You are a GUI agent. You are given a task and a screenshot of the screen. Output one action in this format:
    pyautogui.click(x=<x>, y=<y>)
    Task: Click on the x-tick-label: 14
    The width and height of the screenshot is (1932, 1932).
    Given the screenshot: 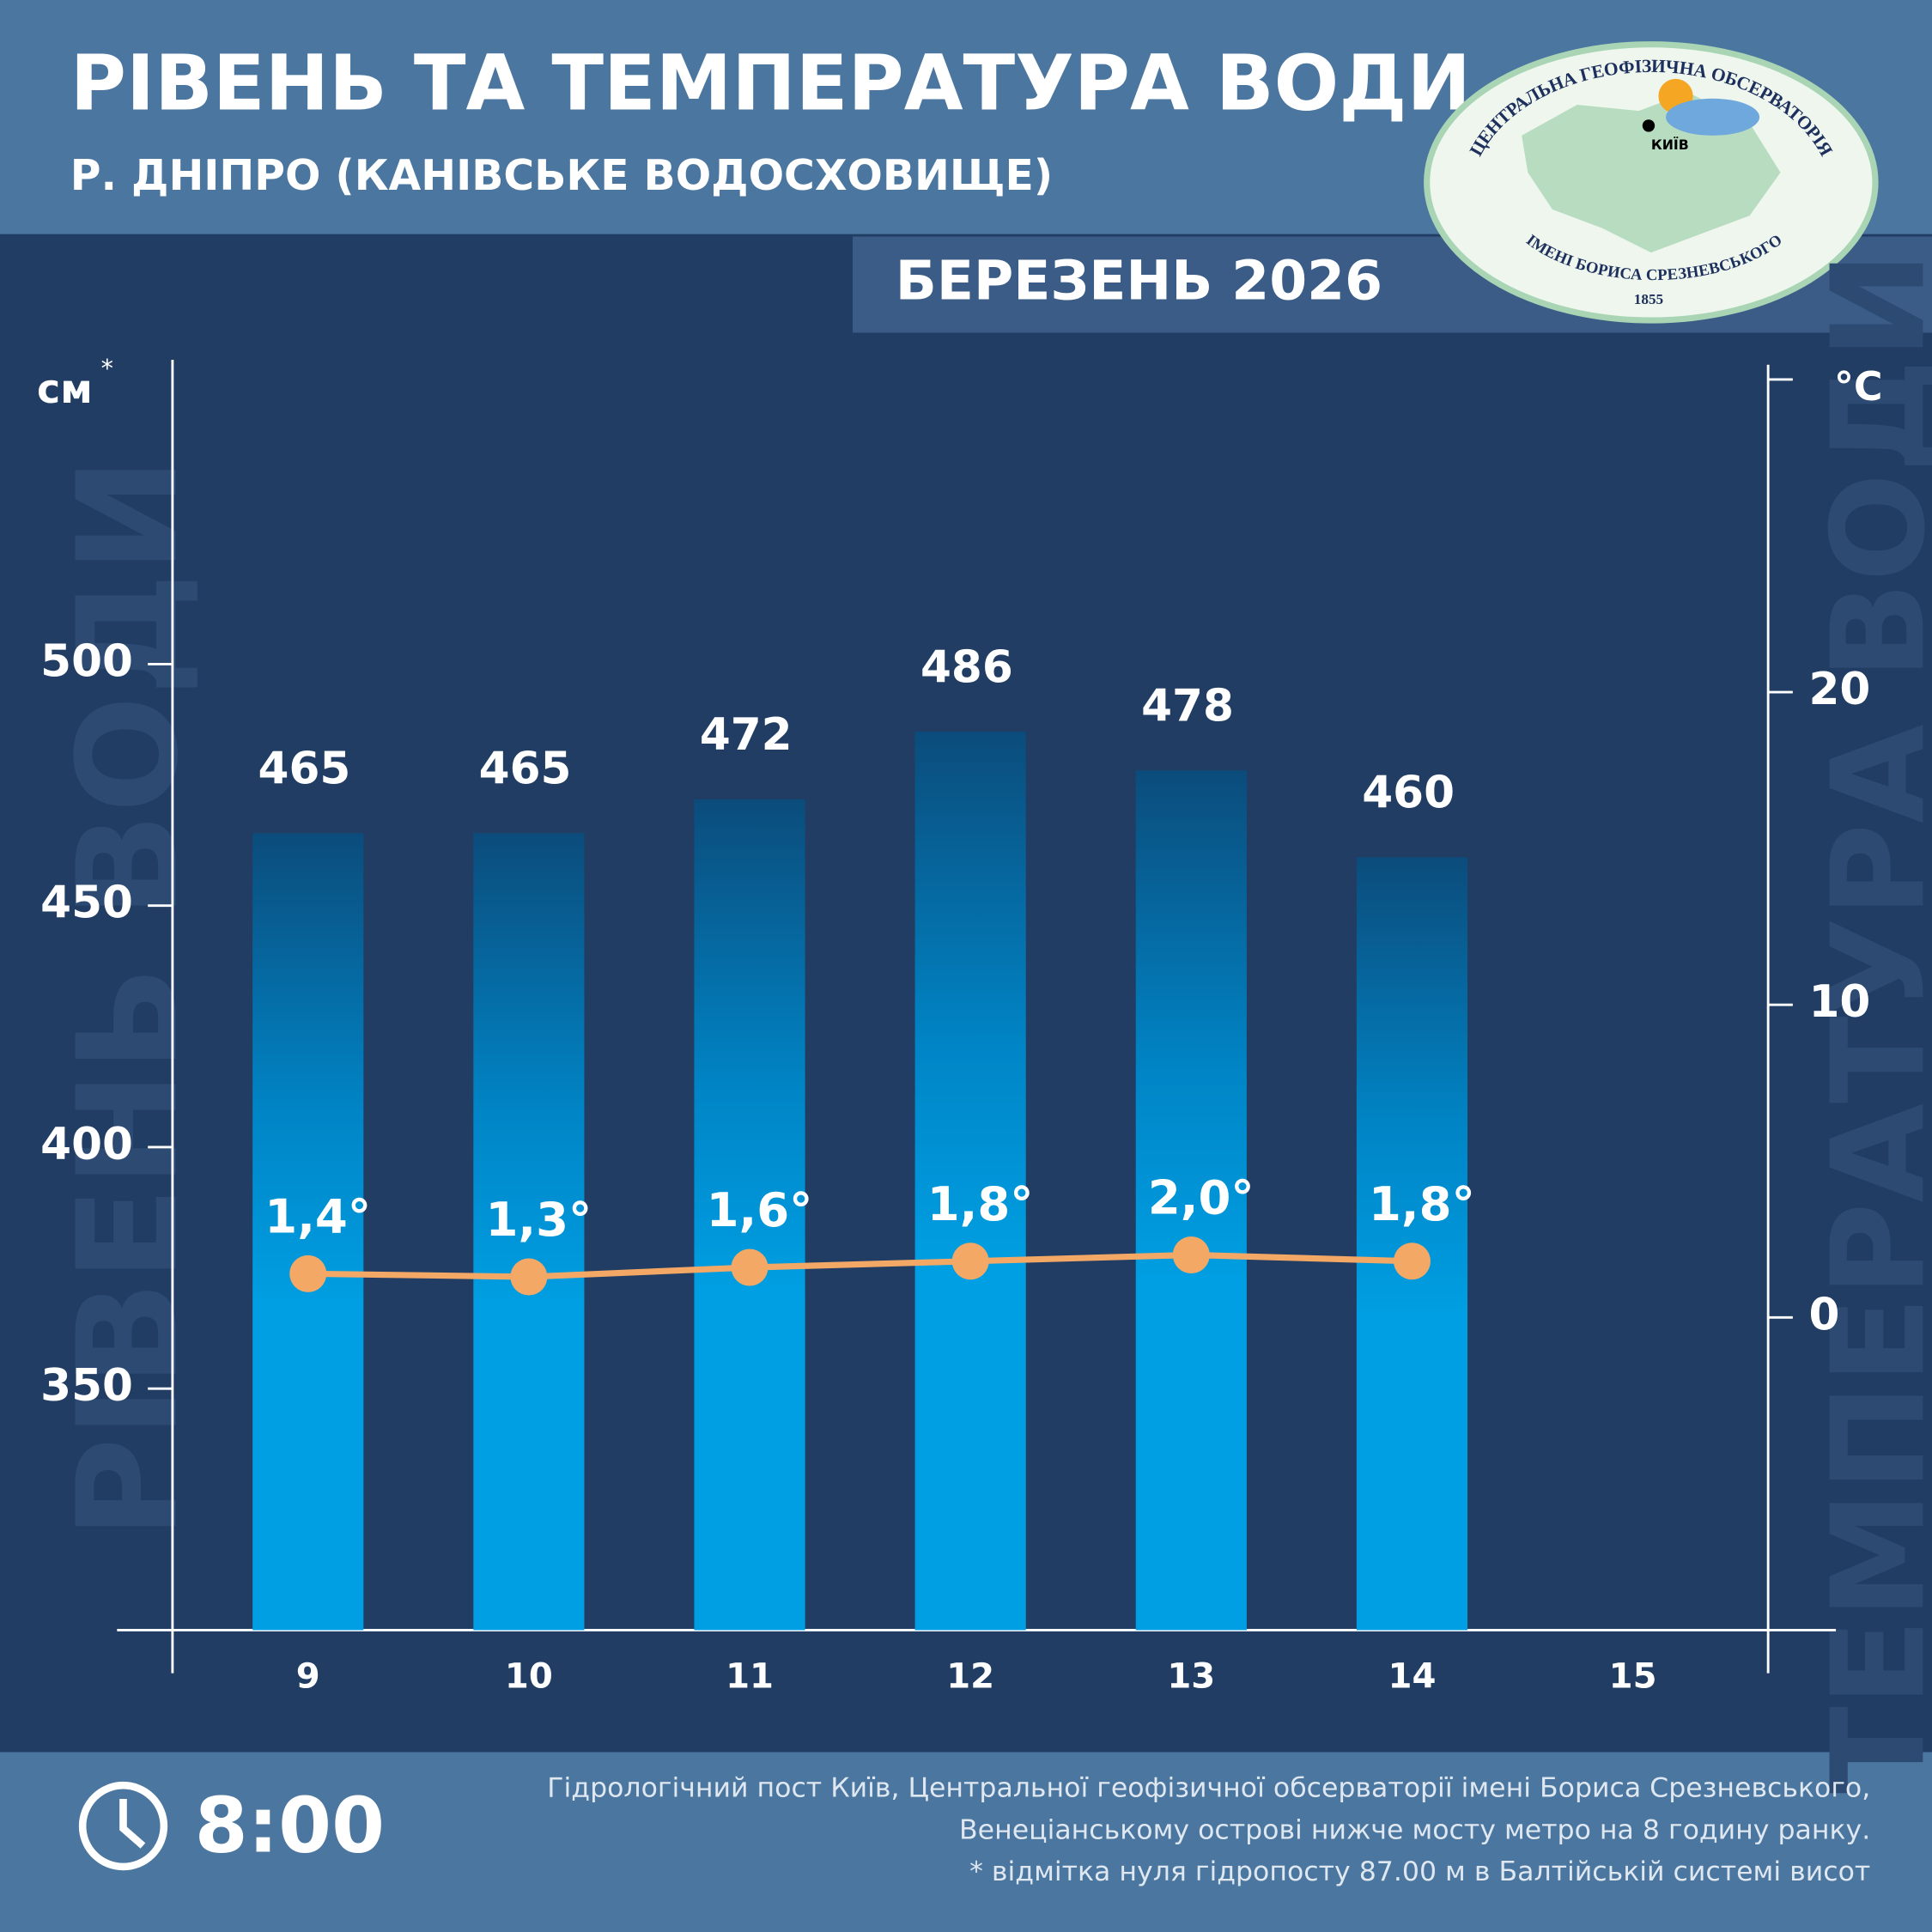 What is the action you would take?
    pyautogui.click(x=1412, y=1676)
    